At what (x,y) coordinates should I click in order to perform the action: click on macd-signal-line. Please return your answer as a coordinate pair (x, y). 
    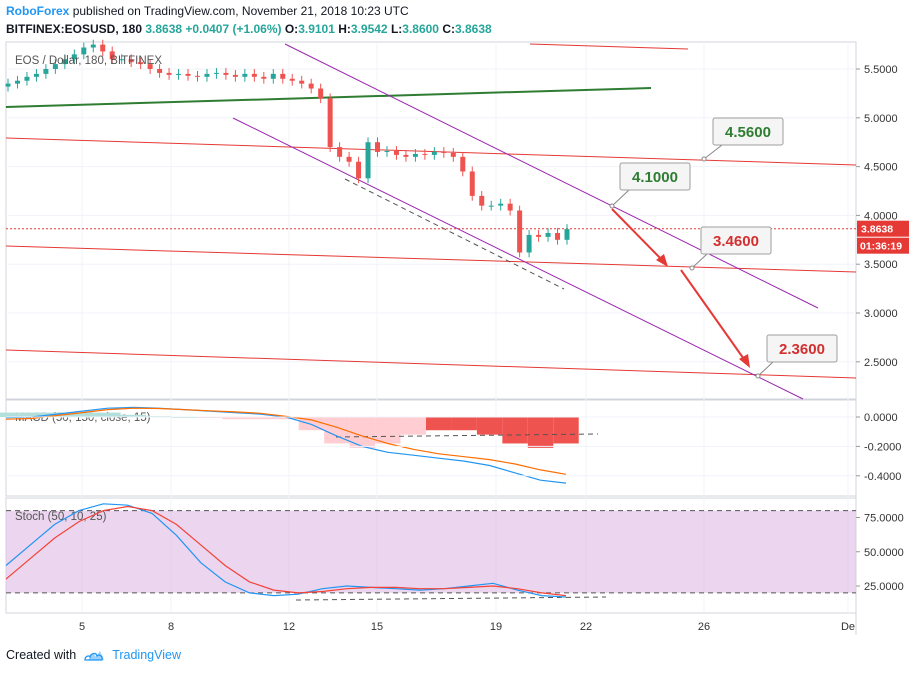
    Looking at the image, I should click on (286, 441).